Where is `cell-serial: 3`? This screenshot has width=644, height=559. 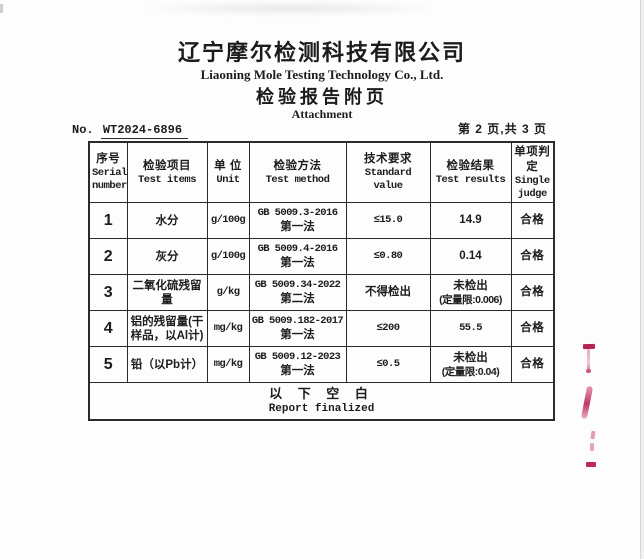 cell-serial: 3 is located at coordinates (108, 292).